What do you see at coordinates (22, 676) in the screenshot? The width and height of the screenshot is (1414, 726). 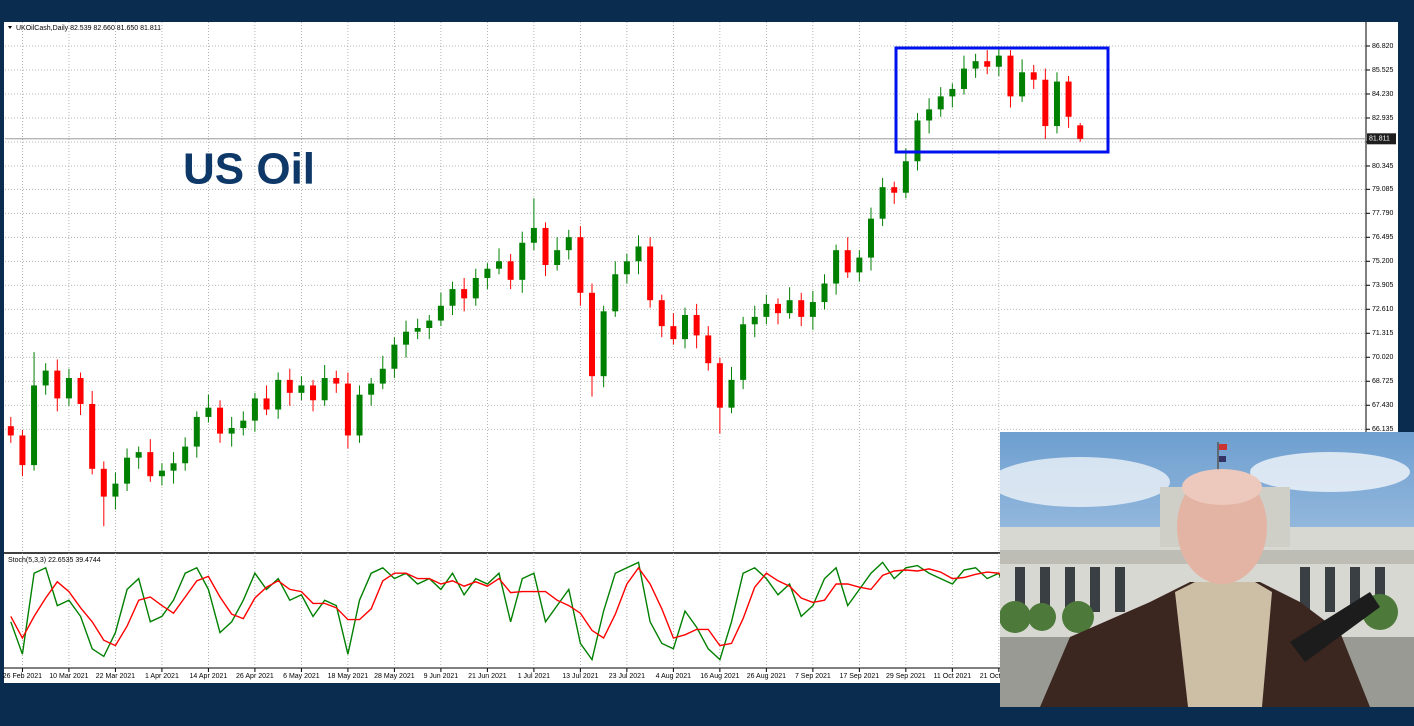 I see `x-tick-label: 26 Feb 2021` at bounding box center [22, 676].